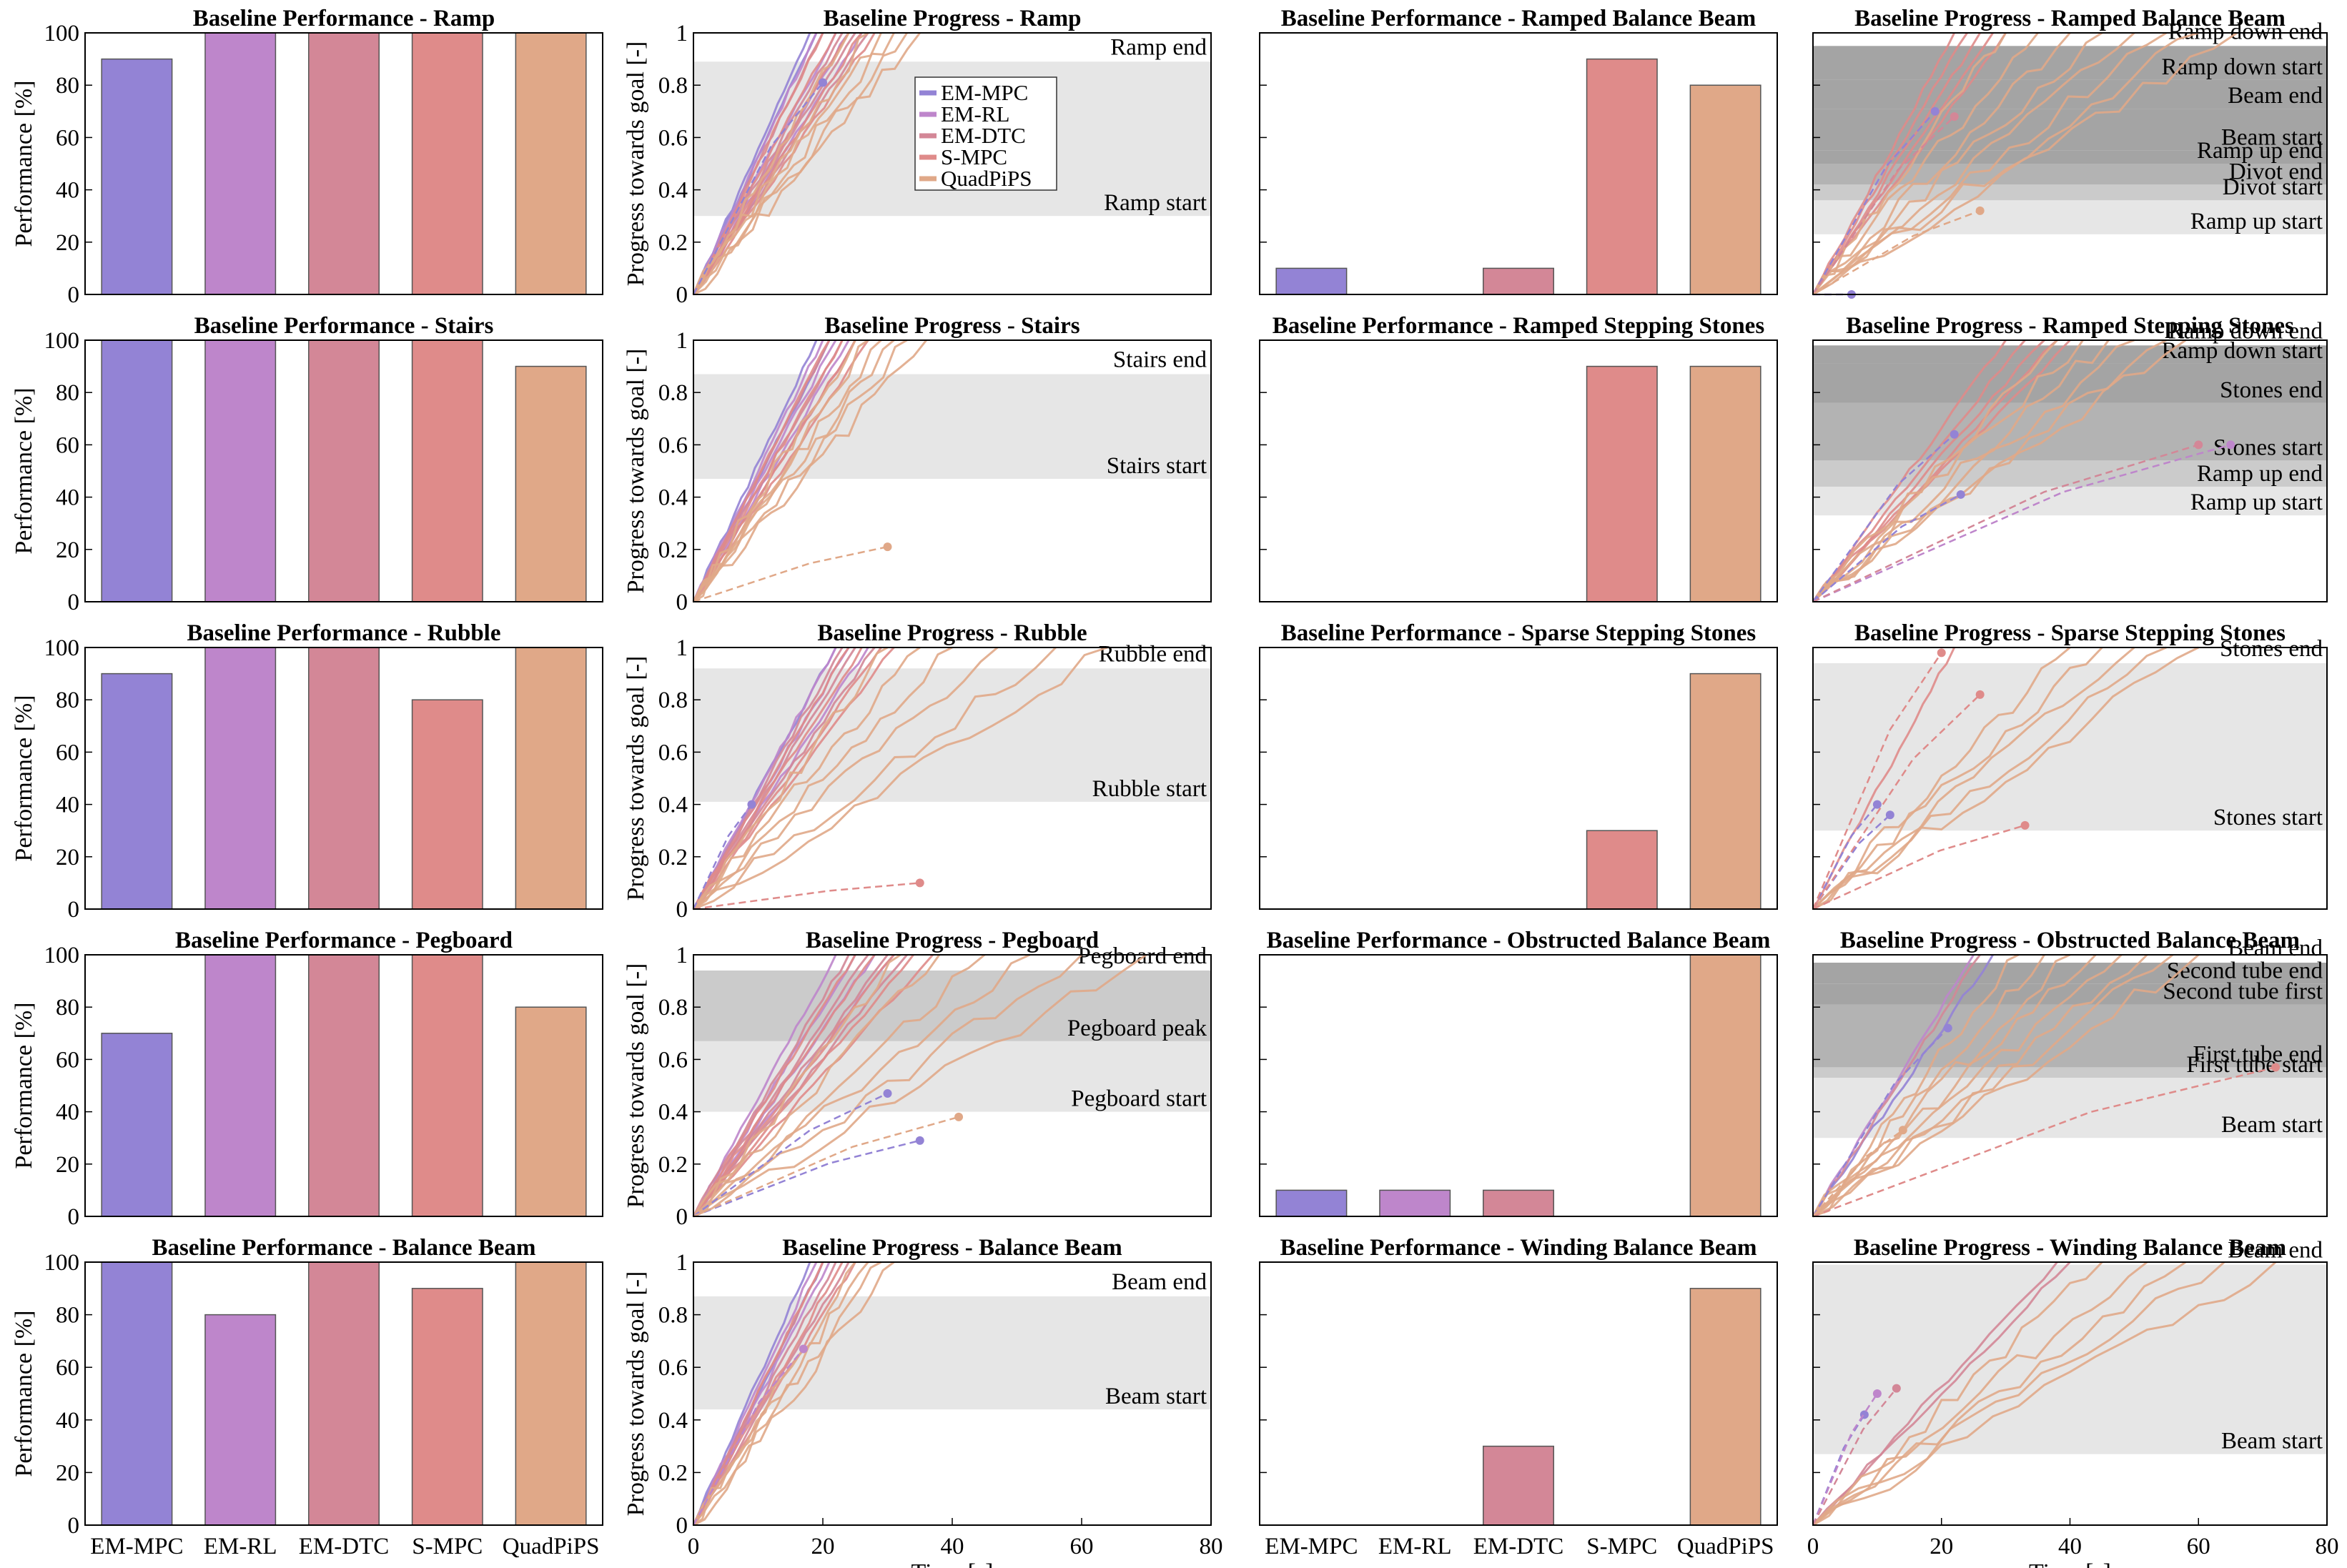 This screenshot has width=2347, height=1568. I want to click on x-tick-label: S-MPC, so click(447, 1546).